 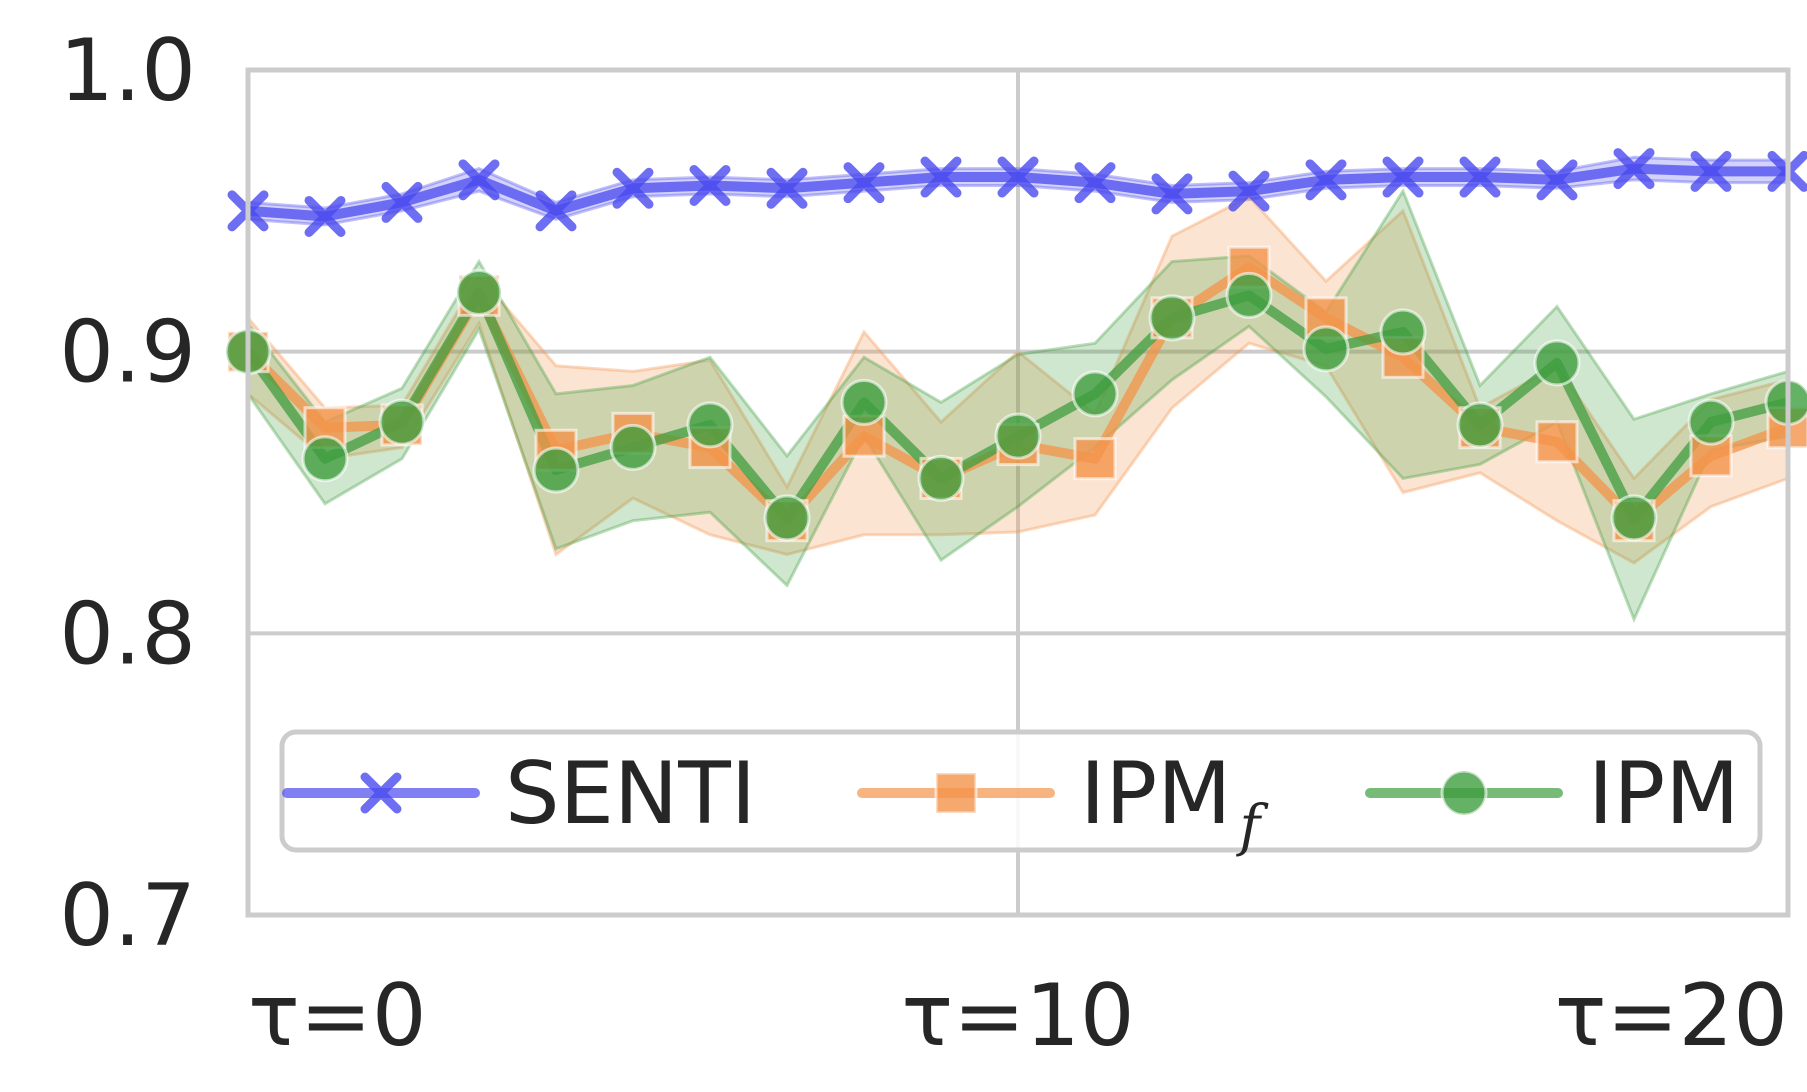 I want to click on legend-label: IPM, so click(x=1663, y=794).